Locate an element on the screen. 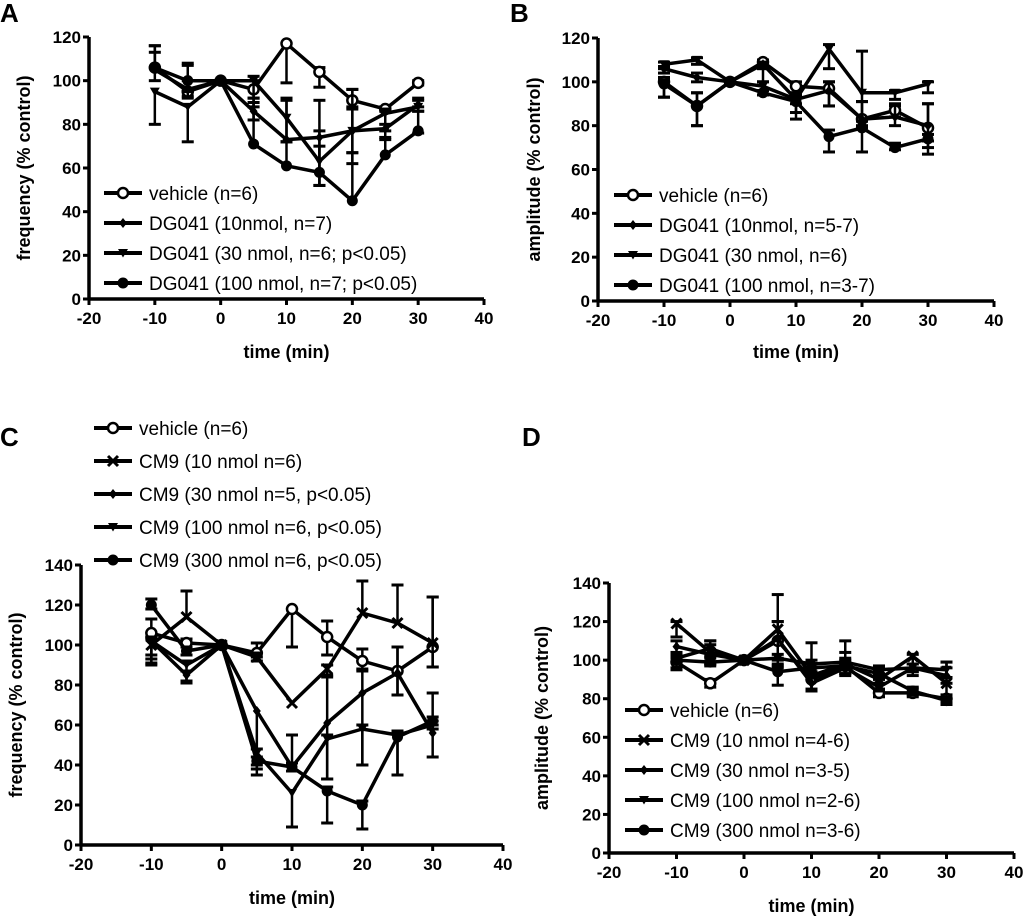  x-tick-label: 40 is located at coordinates (994, 320).